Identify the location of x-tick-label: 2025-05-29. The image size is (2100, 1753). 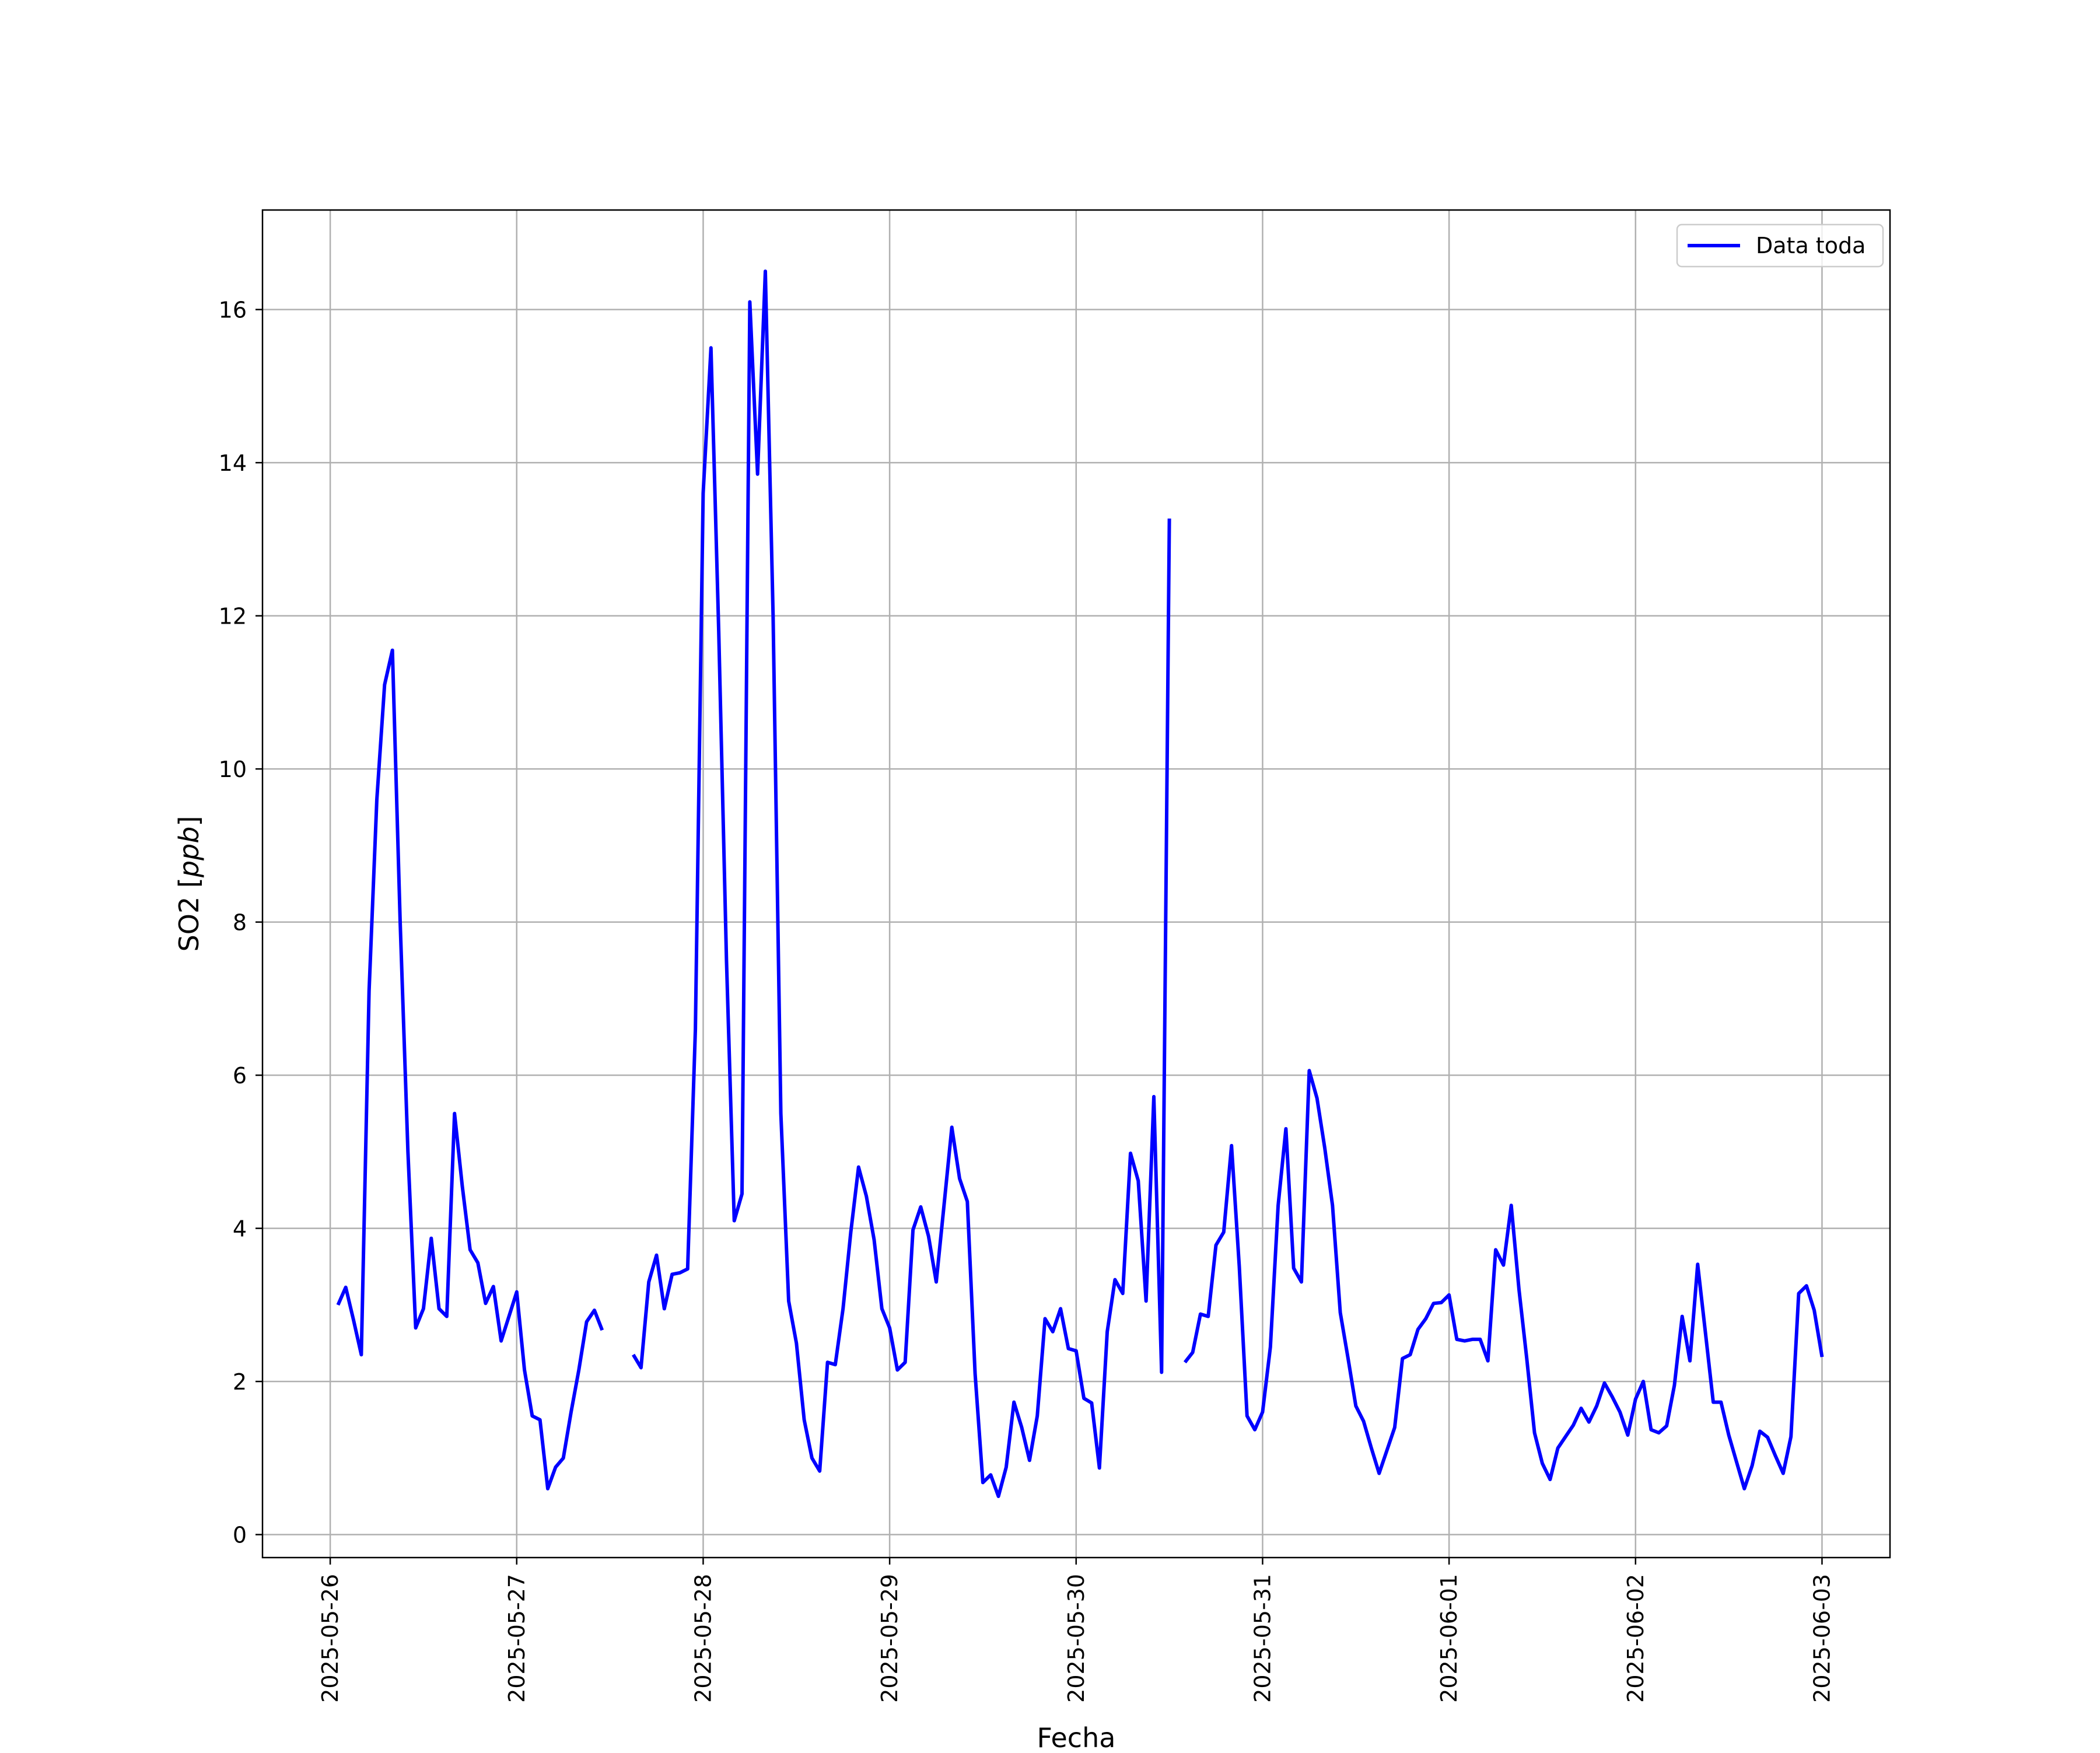
(889, 1638).